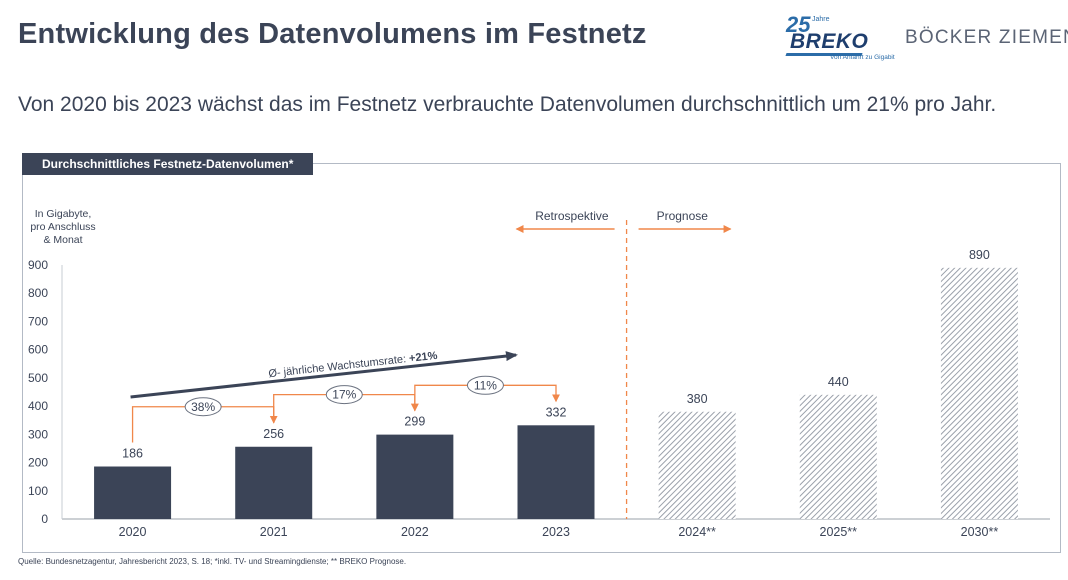 The width and height of the screenshot is (1068, 580). I want to click on bar-value-label: 256, so click(273, 434).